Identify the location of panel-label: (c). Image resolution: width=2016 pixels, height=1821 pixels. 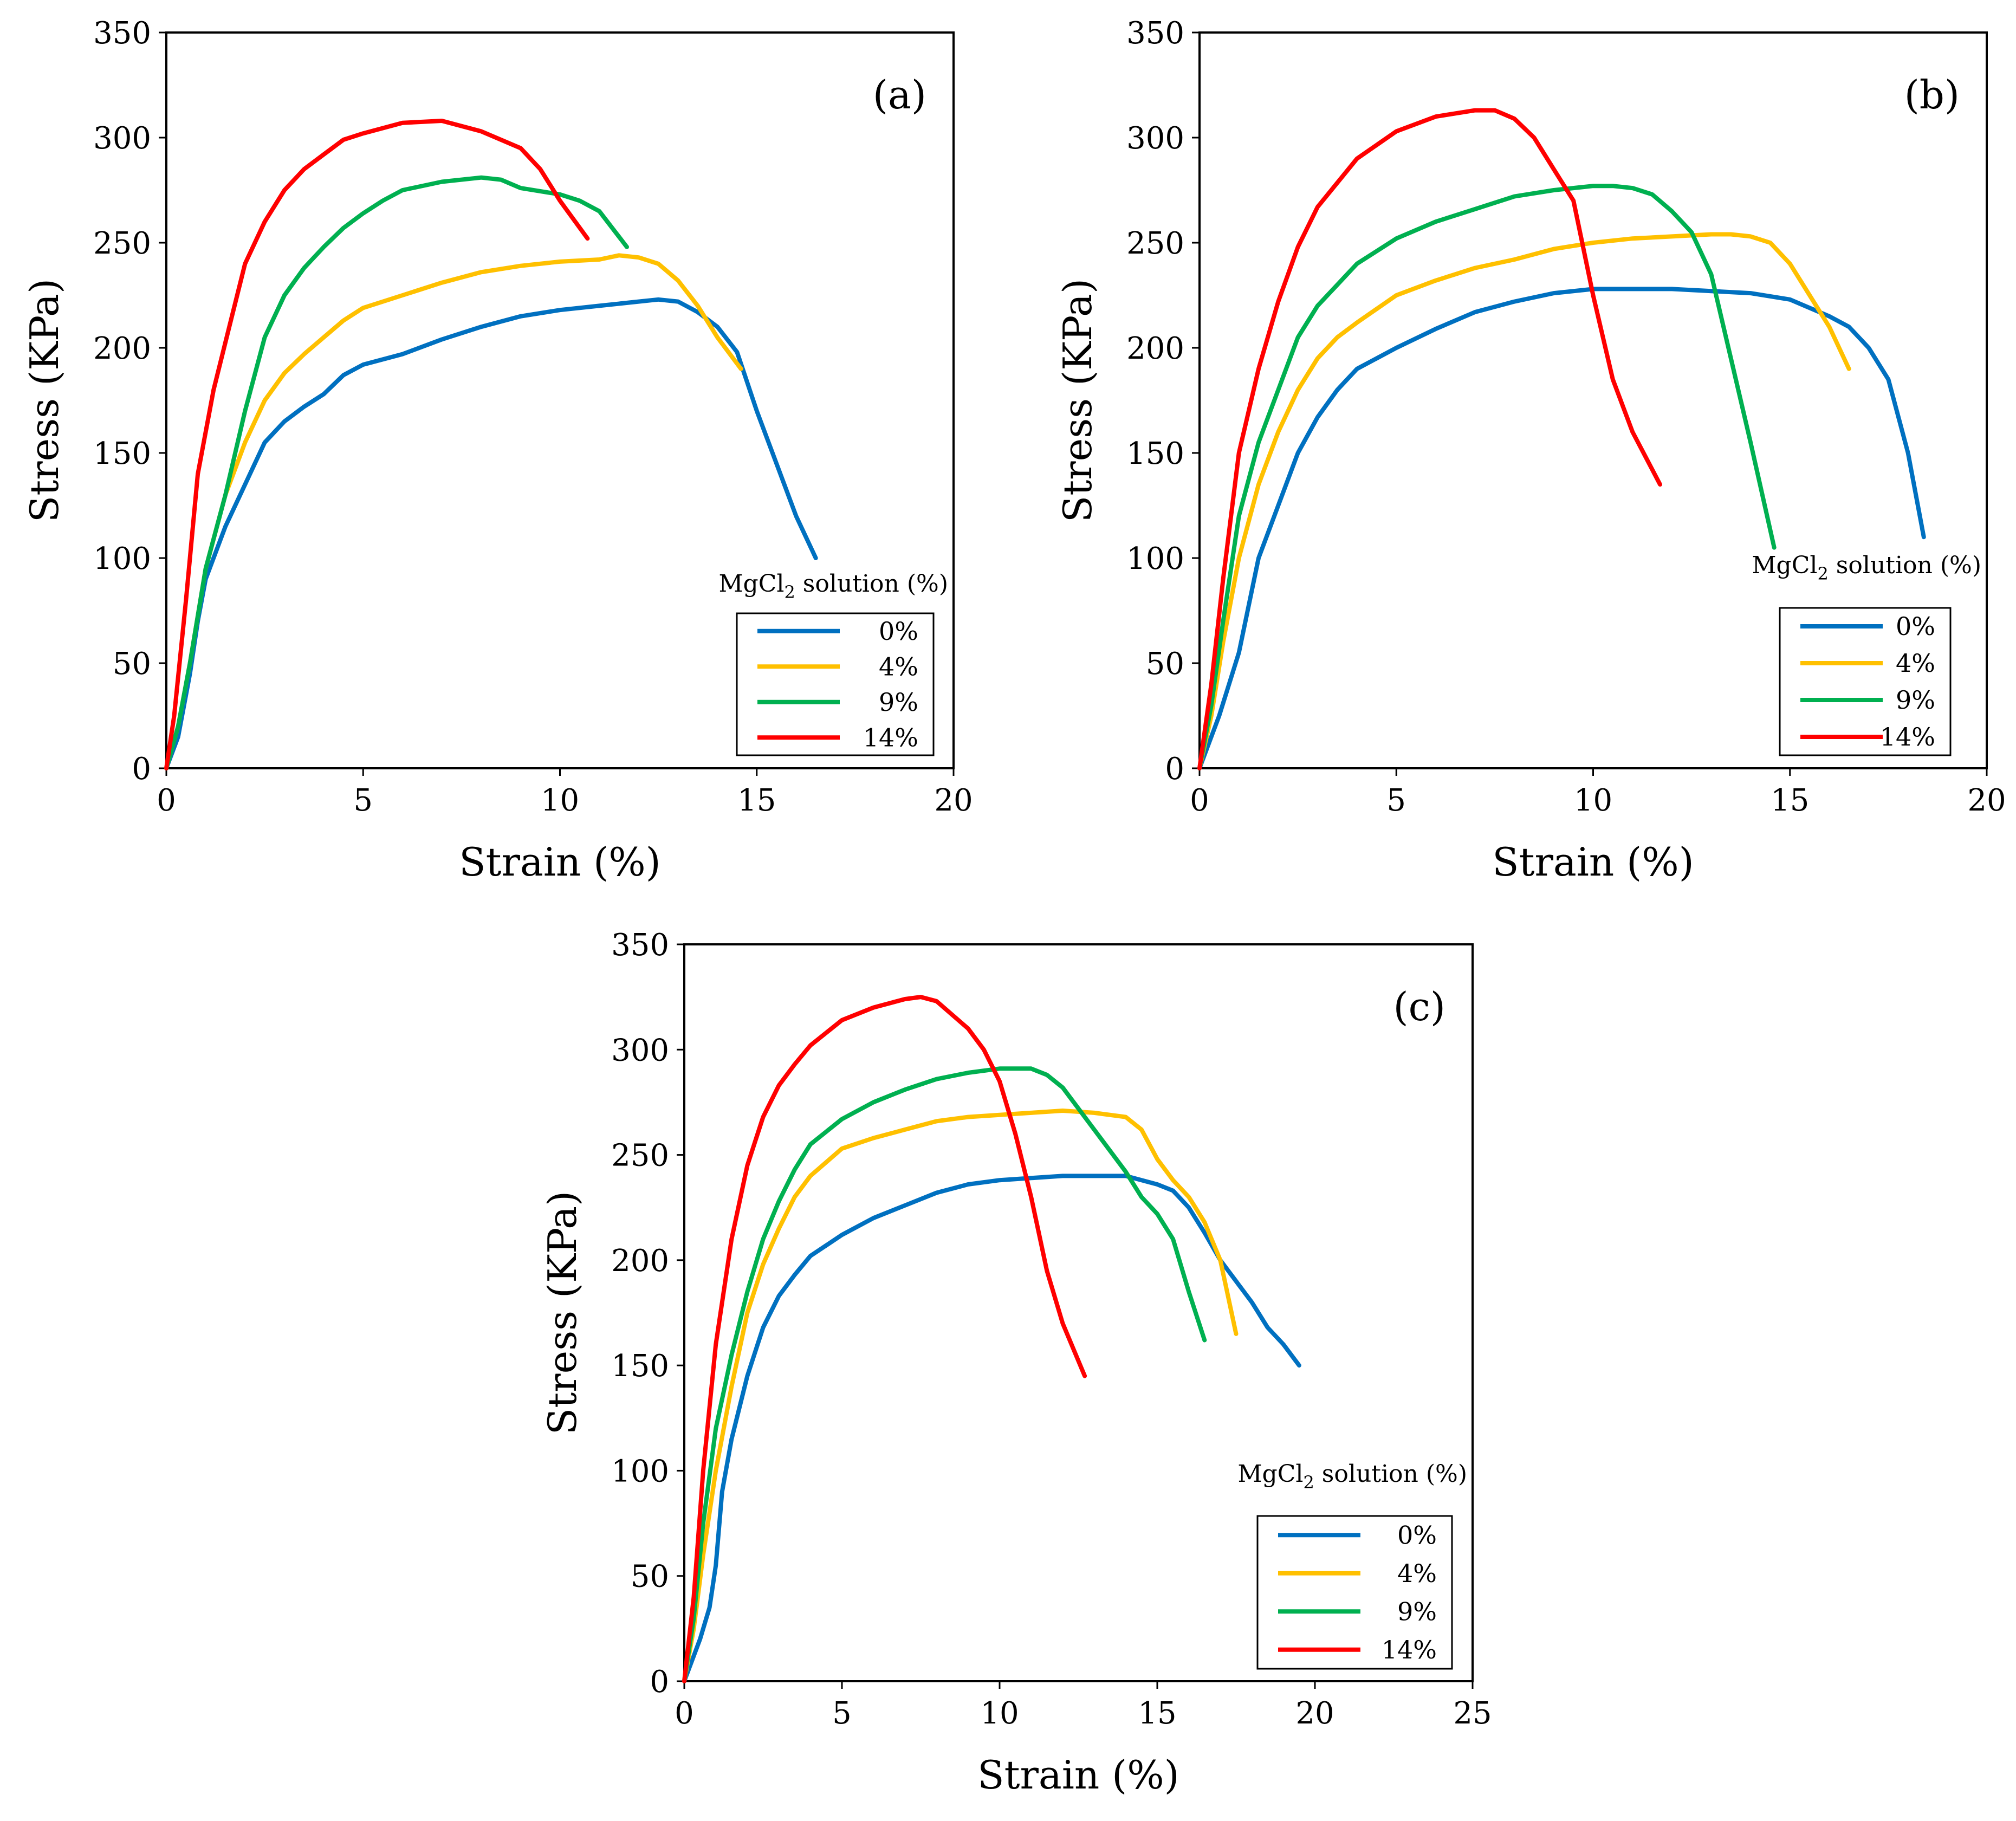
(1419, 1007).